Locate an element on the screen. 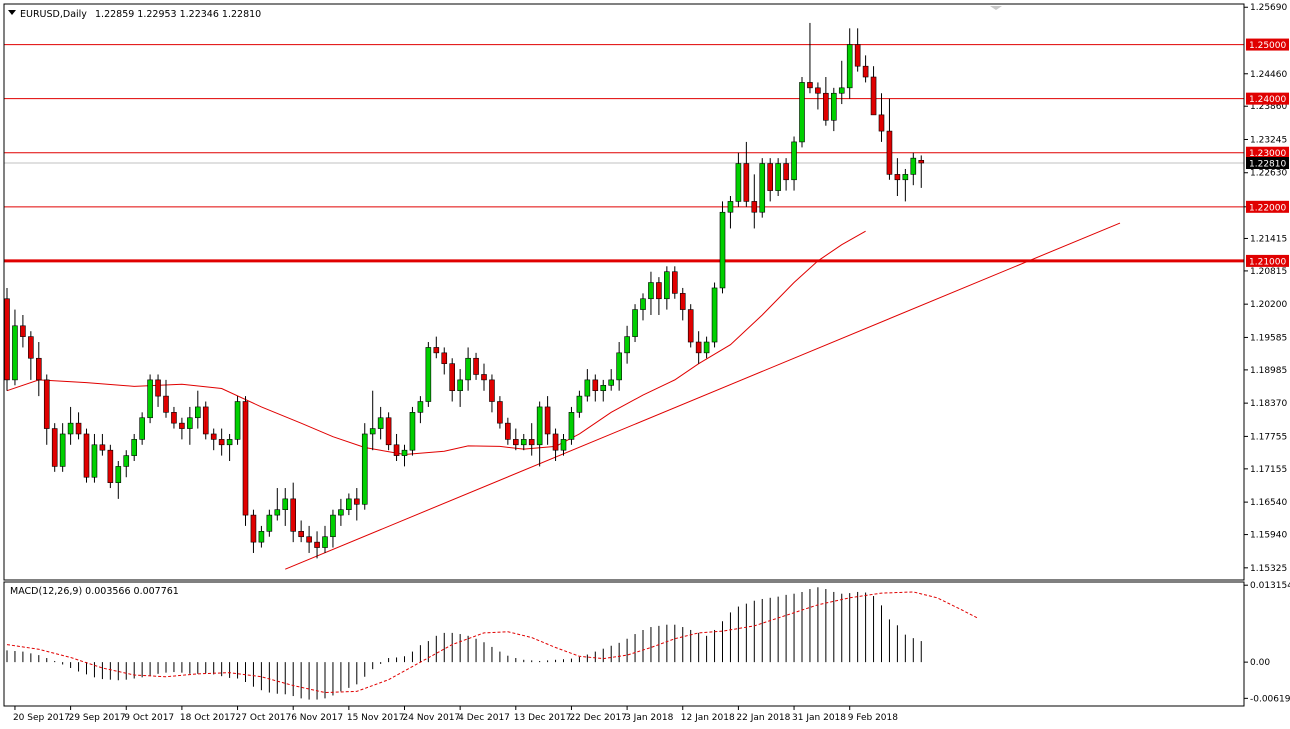  date-tick-label: 27 Oct 2017 is located at coordinates (264, 718).